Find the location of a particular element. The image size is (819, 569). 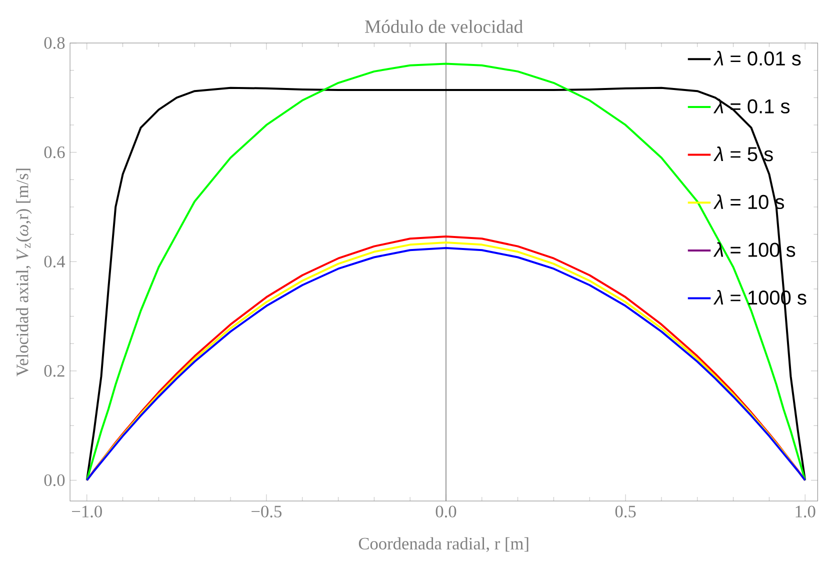

chart-title: Módulo de velocidad is located at coordinates (444, 26).